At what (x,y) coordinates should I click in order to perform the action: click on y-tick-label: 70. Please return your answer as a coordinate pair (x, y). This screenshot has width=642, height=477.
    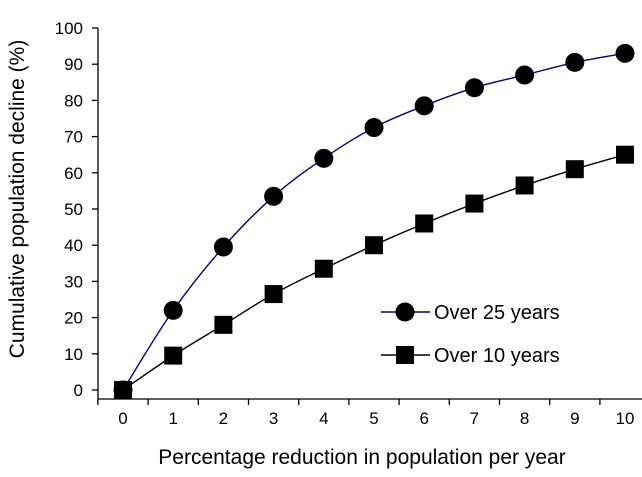
    Looking at the image, I should click on (73, 137).